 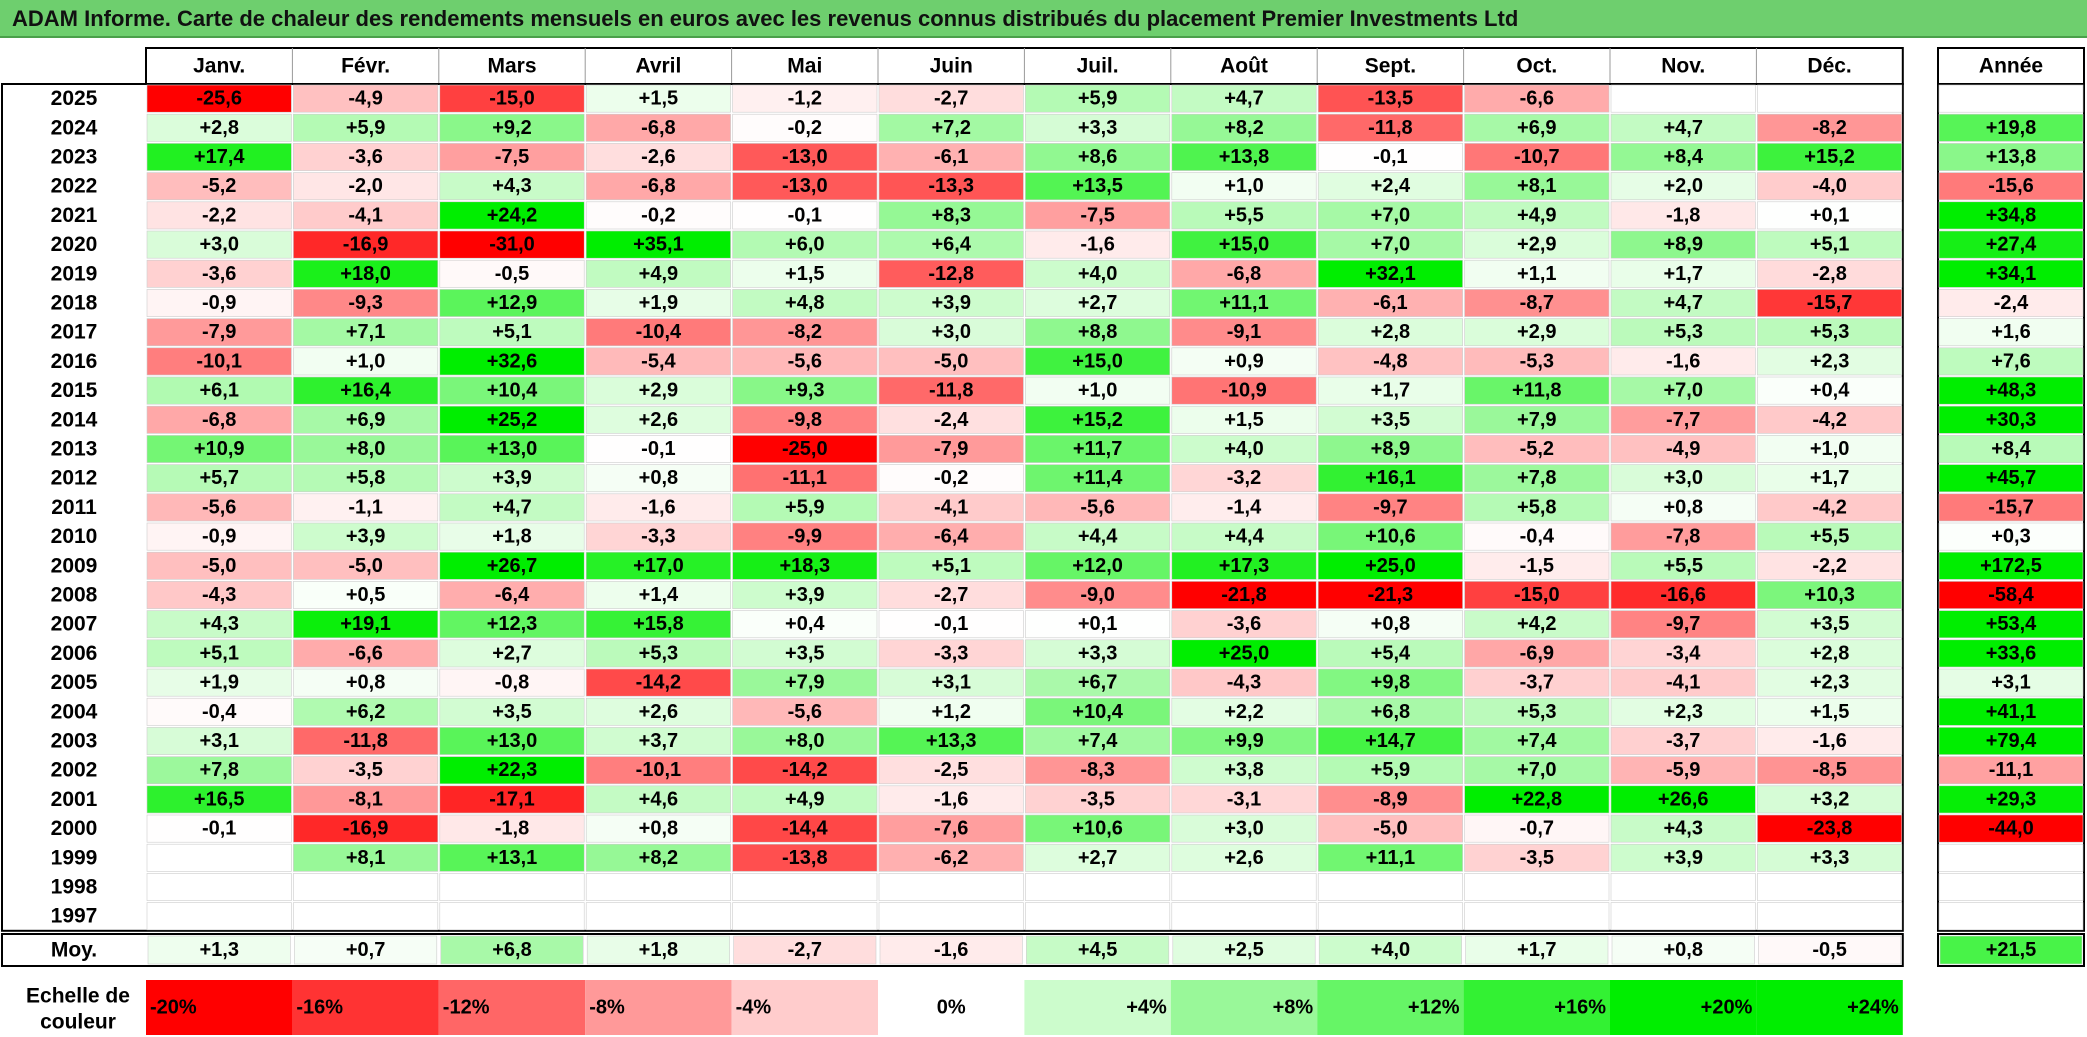 I want to click on cell-value: -4,9, so click(x=1683, y=449).